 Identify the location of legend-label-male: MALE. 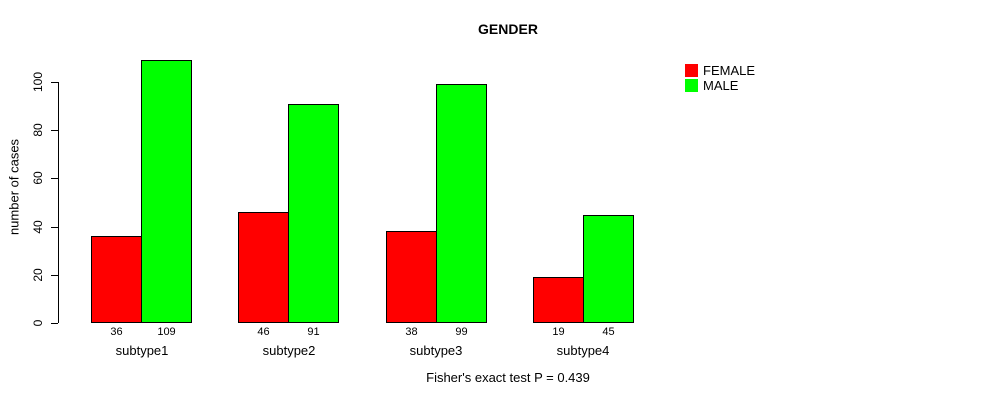
(721, 85).